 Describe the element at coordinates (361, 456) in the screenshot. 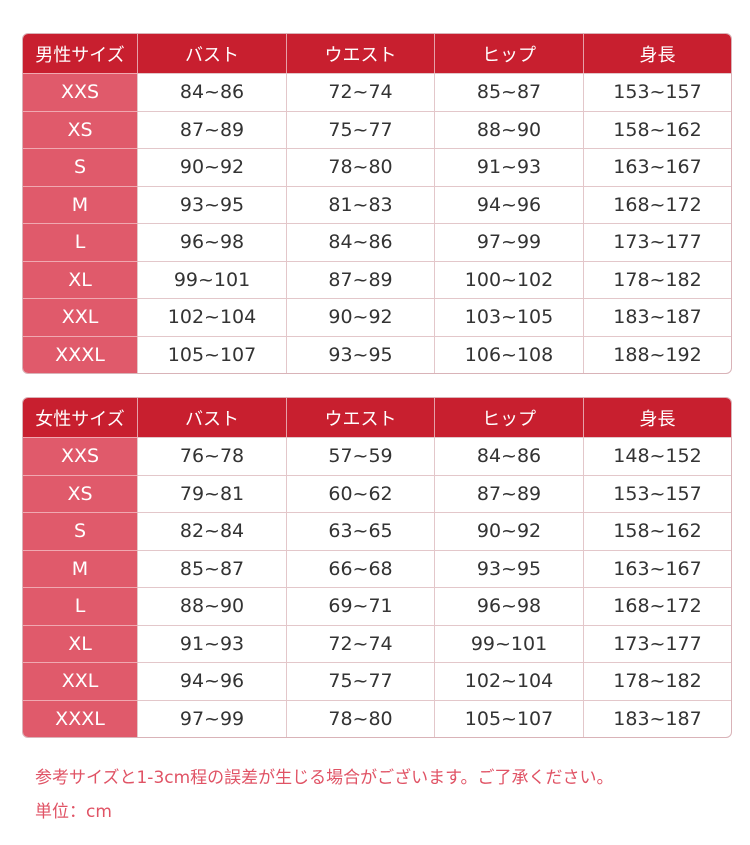

I see `waist-cell: 57~59` at that location.